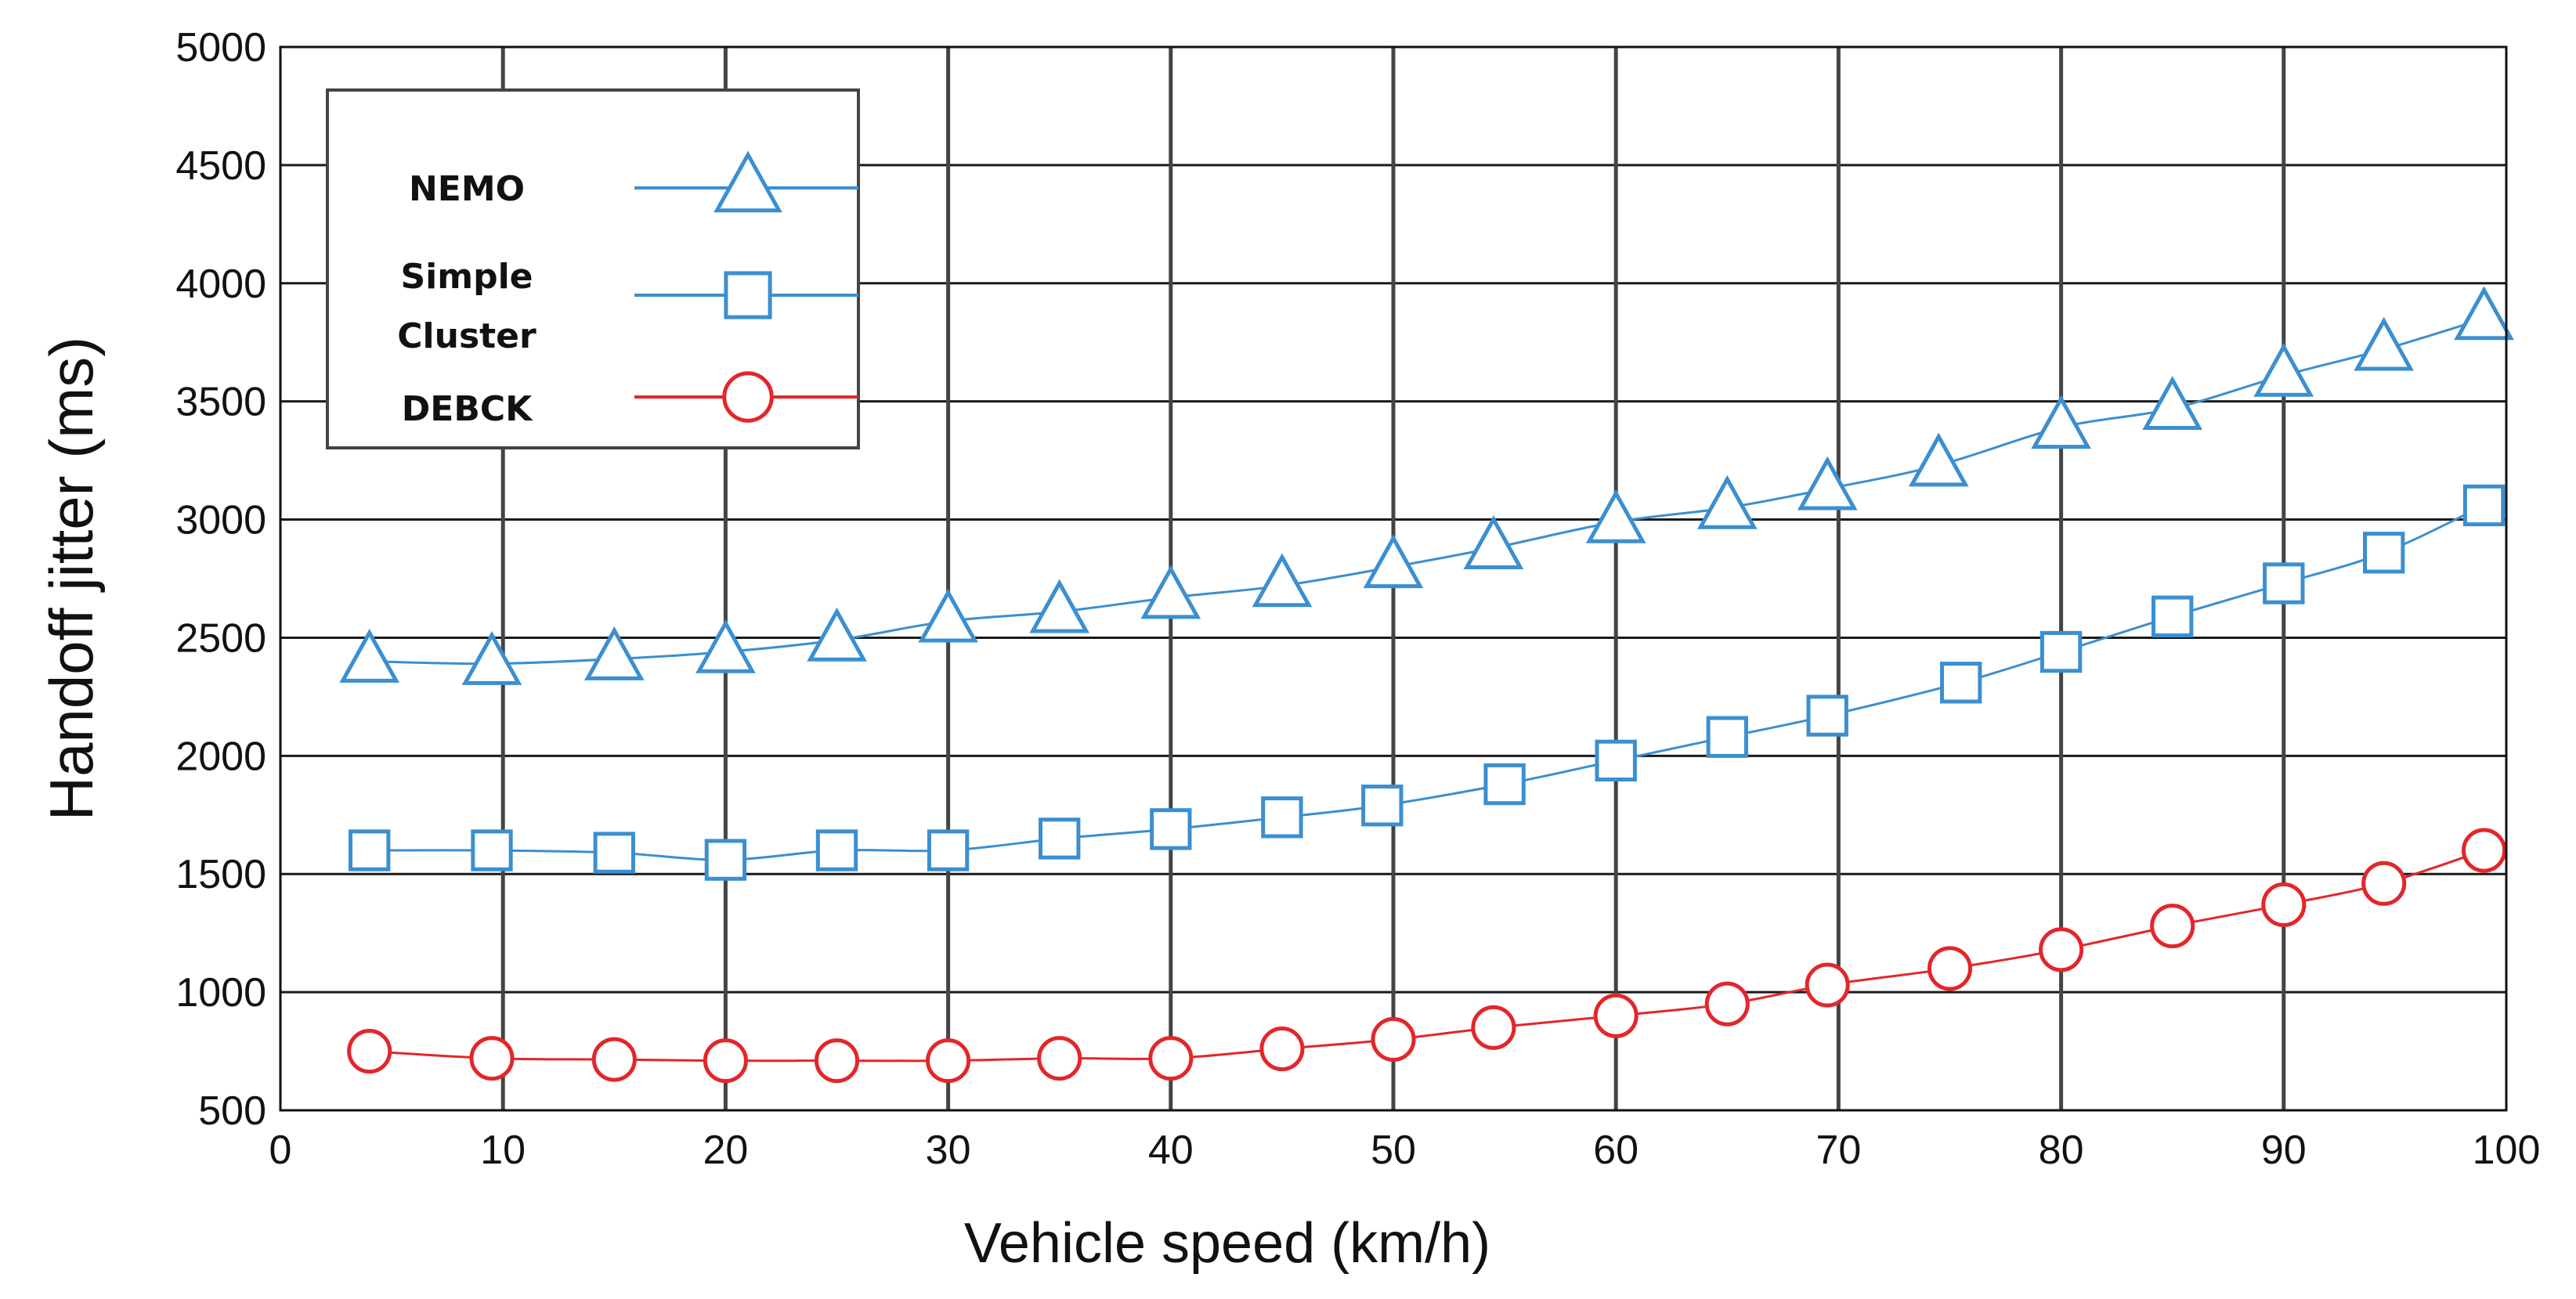 Image resolution: width=2576 pixels, height=1299 pixels. What do you see at coordinates (220, 993) in the screenshot?
I see `y-tick-label: 1000` at bounding box center [220, 993].